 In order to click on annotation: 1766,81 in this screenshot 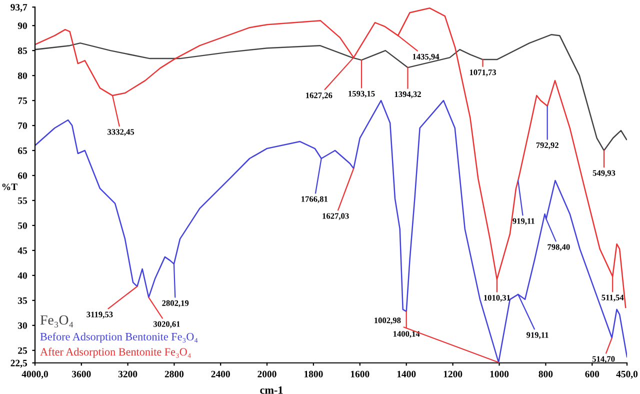, I will do `click(315, 200)`.